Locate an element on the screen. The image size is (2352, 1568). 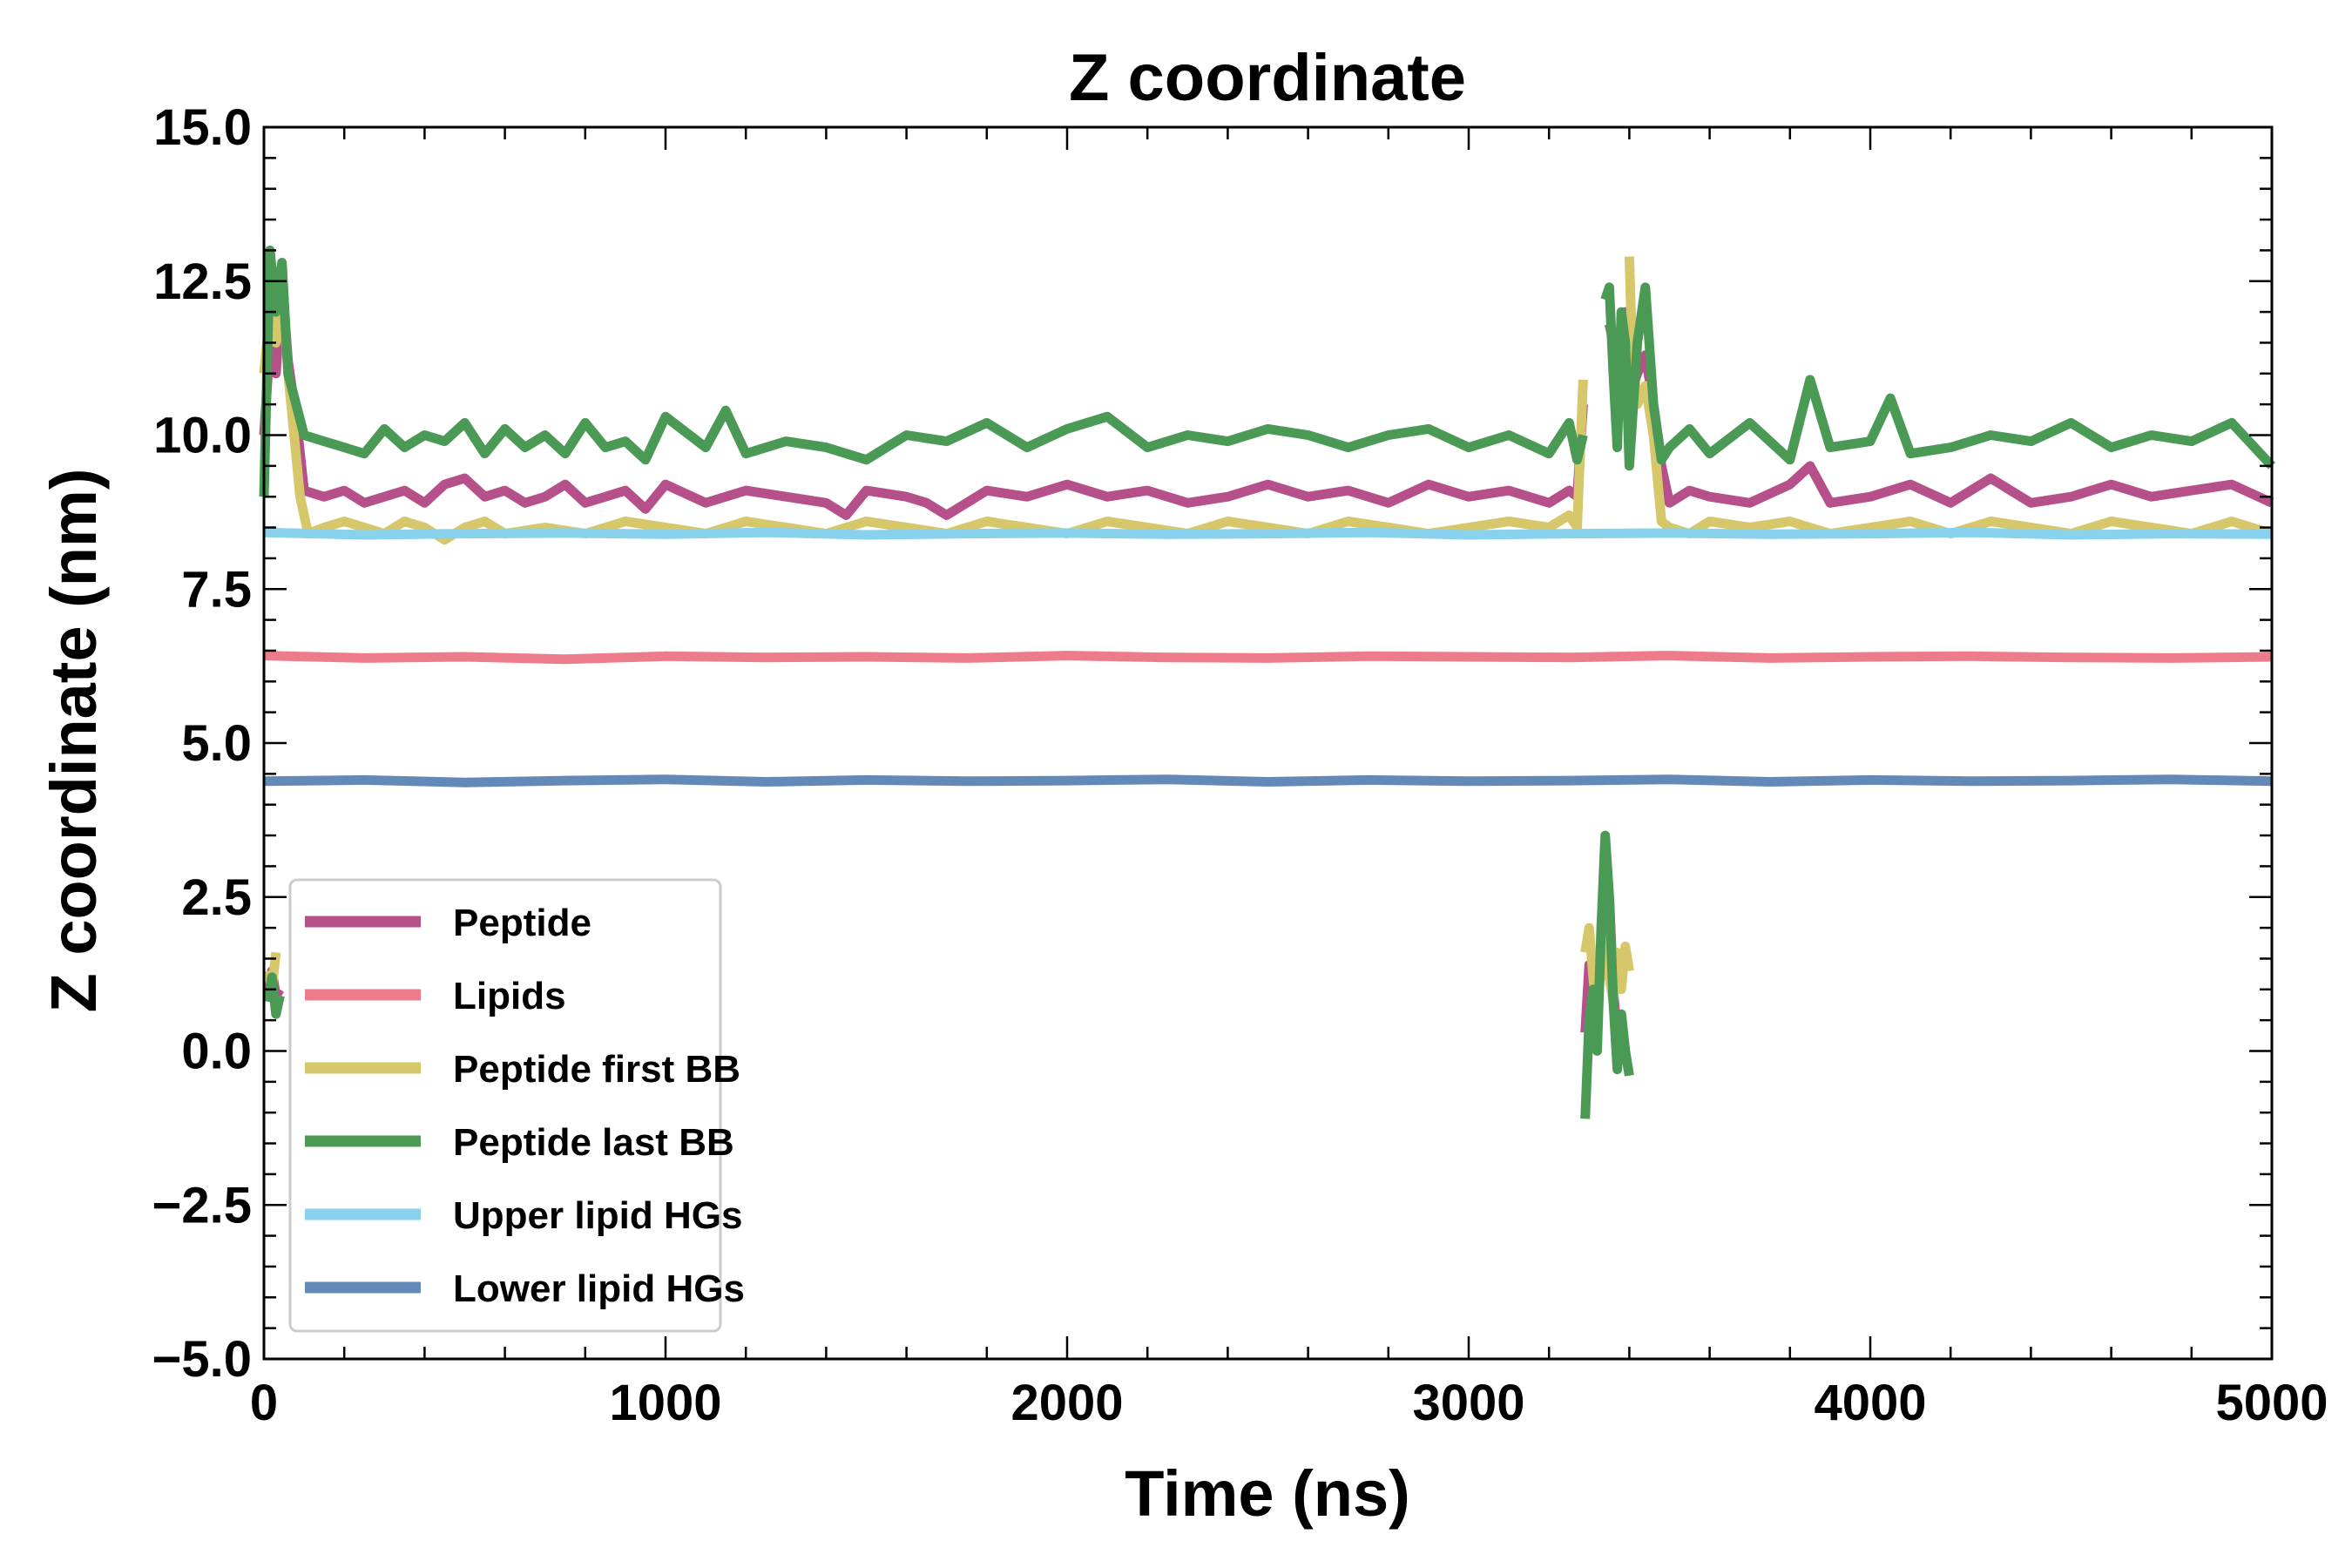
x-tick-label: 0 is located at coordinates (264, 1403).